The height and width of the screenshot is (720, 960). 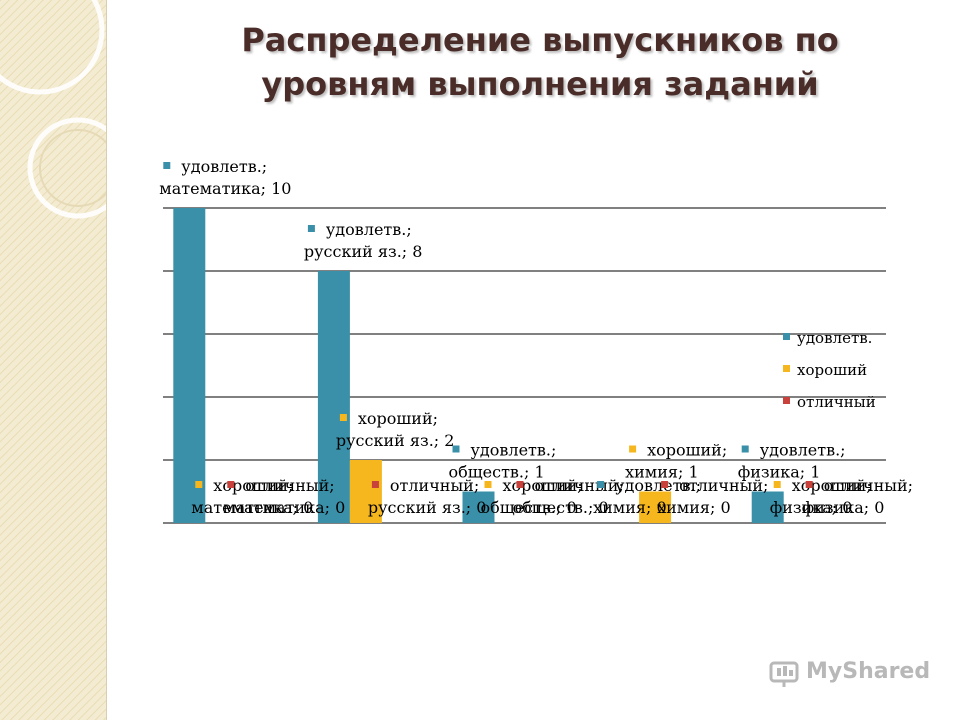 I want to click on data-label-line: русский яз.; 2, so click(x=395, y=440).